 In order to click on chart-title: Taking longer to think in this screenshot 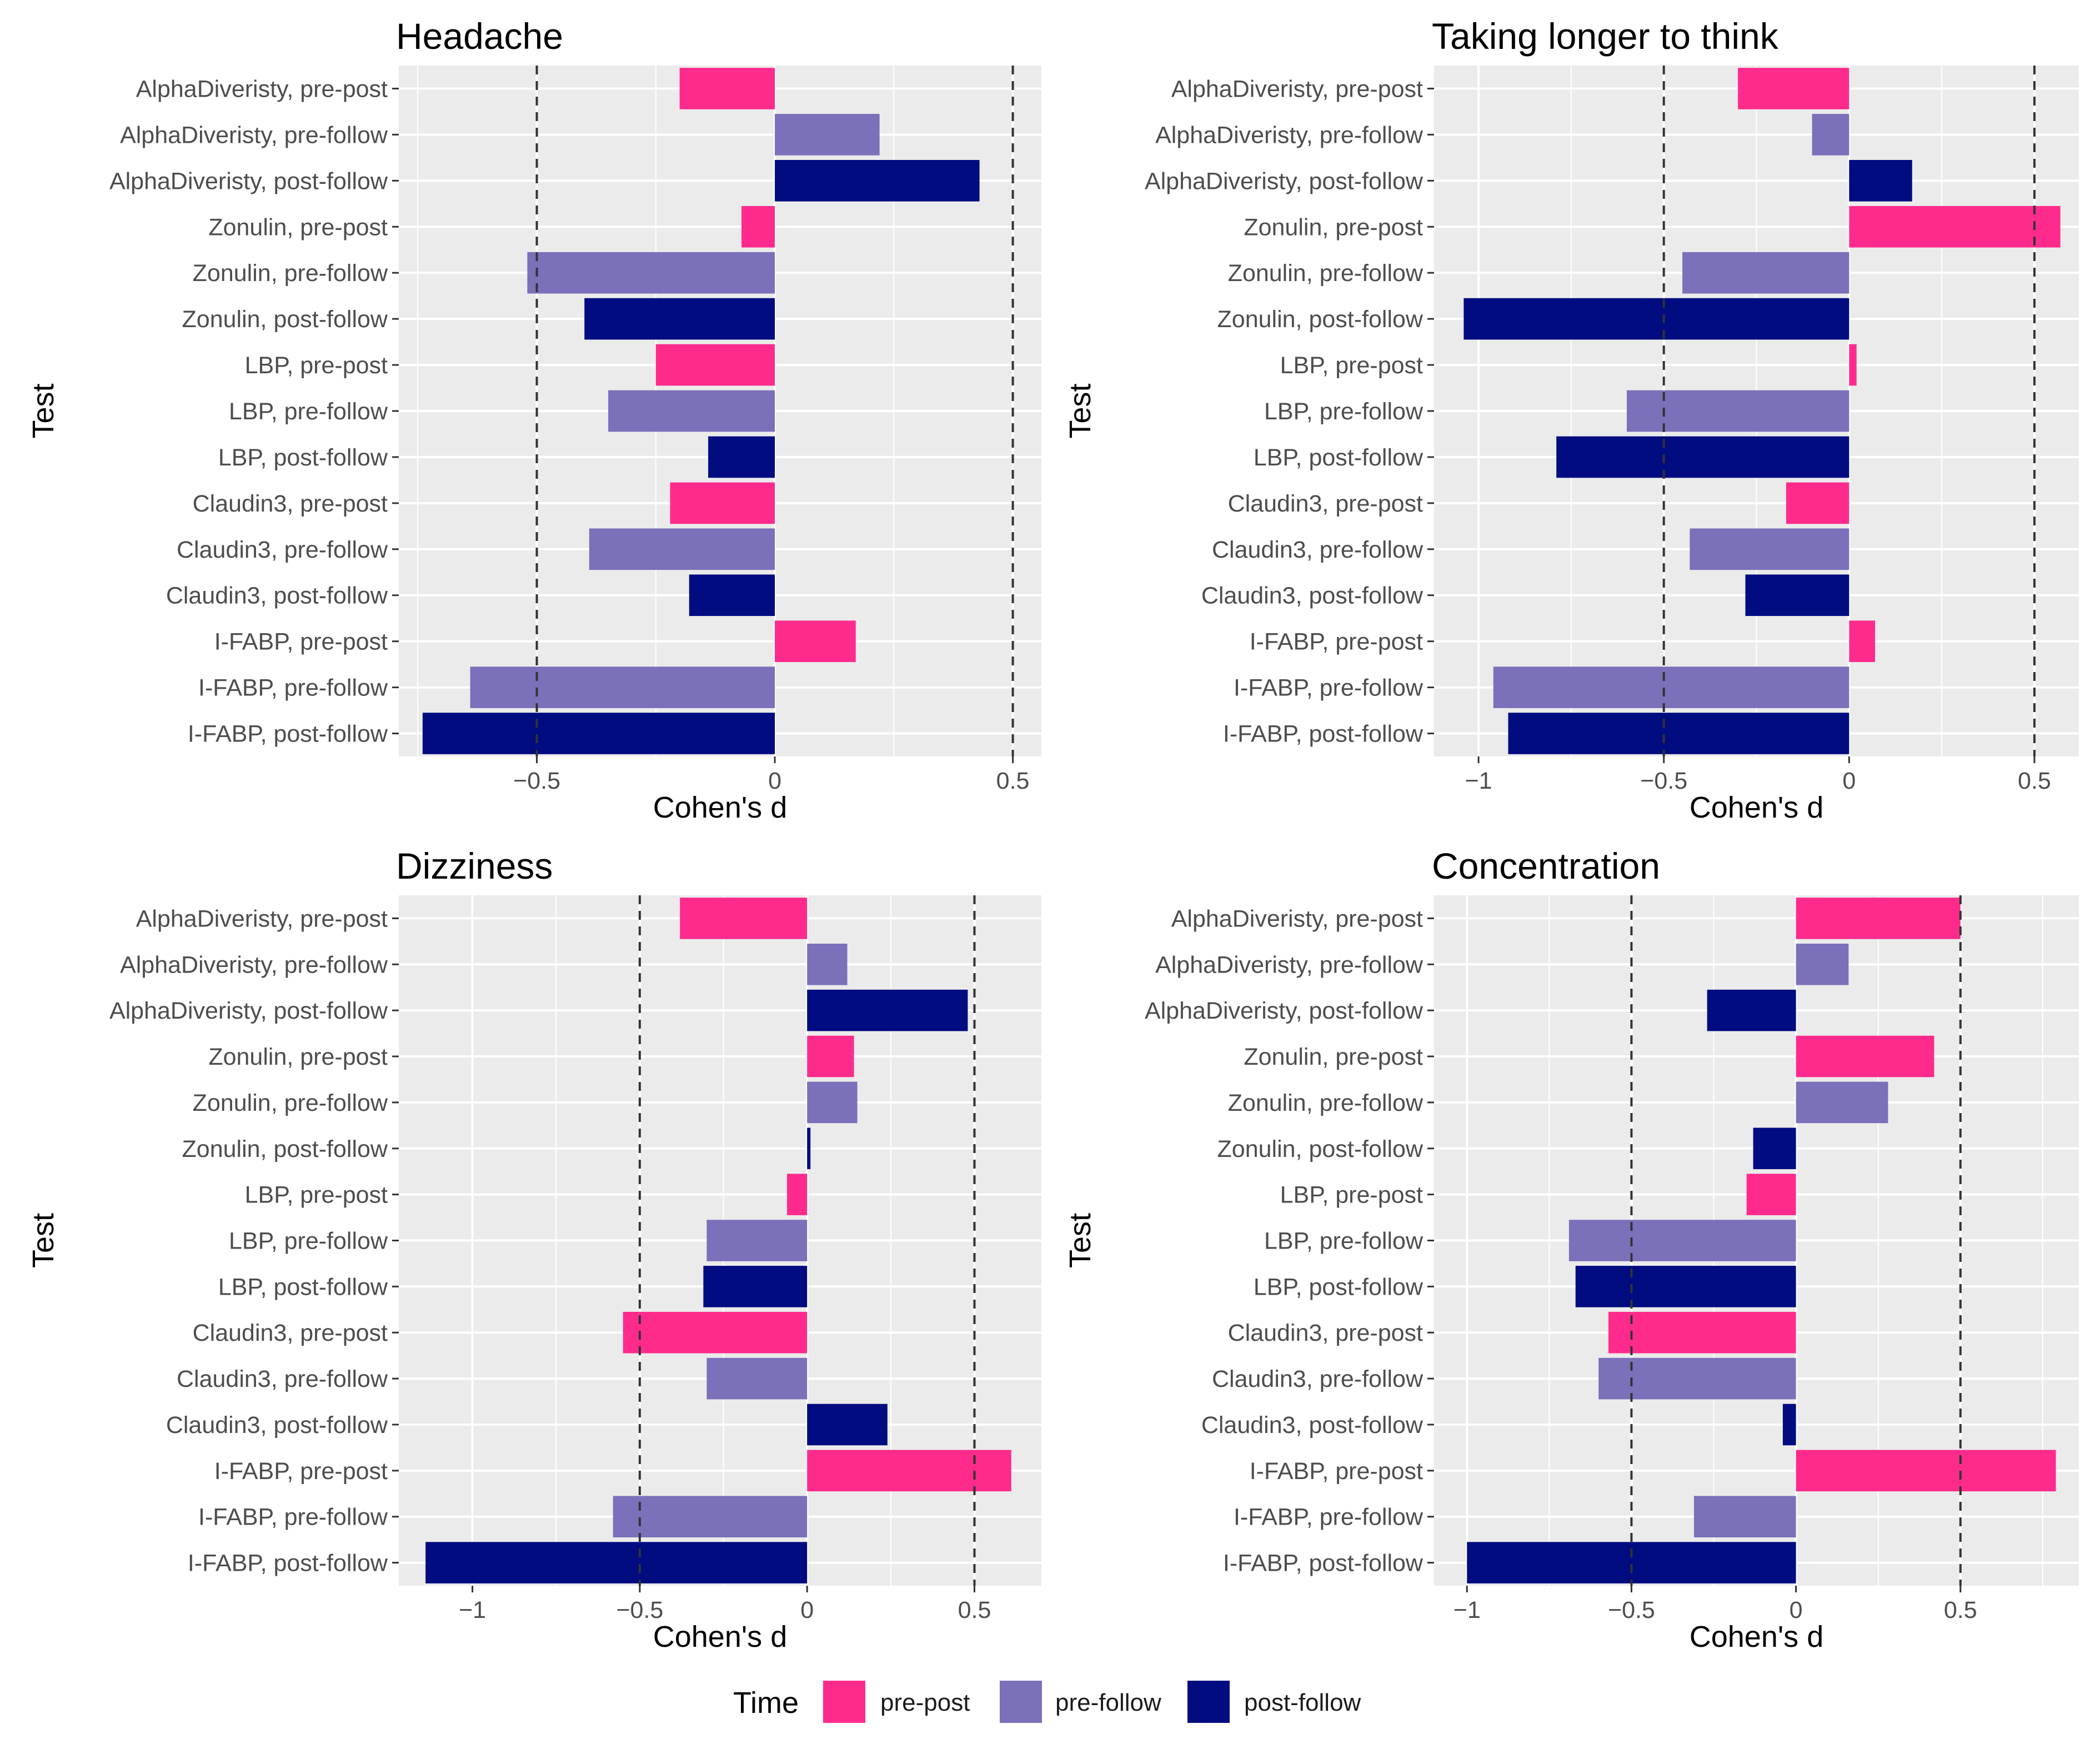, I will do `click(1605, 36)`.